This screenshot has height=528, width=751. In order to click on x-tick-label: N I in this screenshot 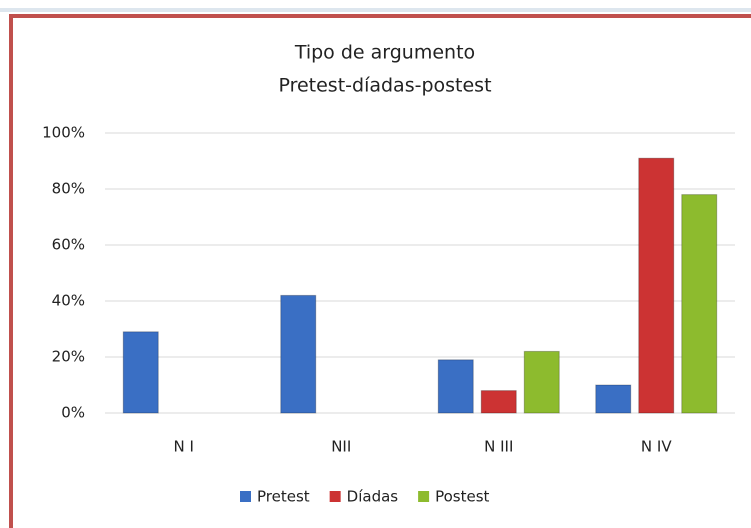, I will do `click(184, 447)`.